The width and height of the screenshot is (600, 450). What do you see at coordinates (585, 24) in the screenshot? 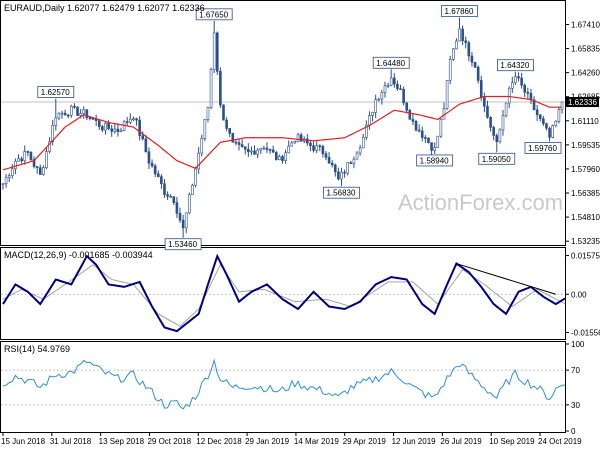
I see `price-y-tick-label: 1.67410` at bounding box center [585, 24].